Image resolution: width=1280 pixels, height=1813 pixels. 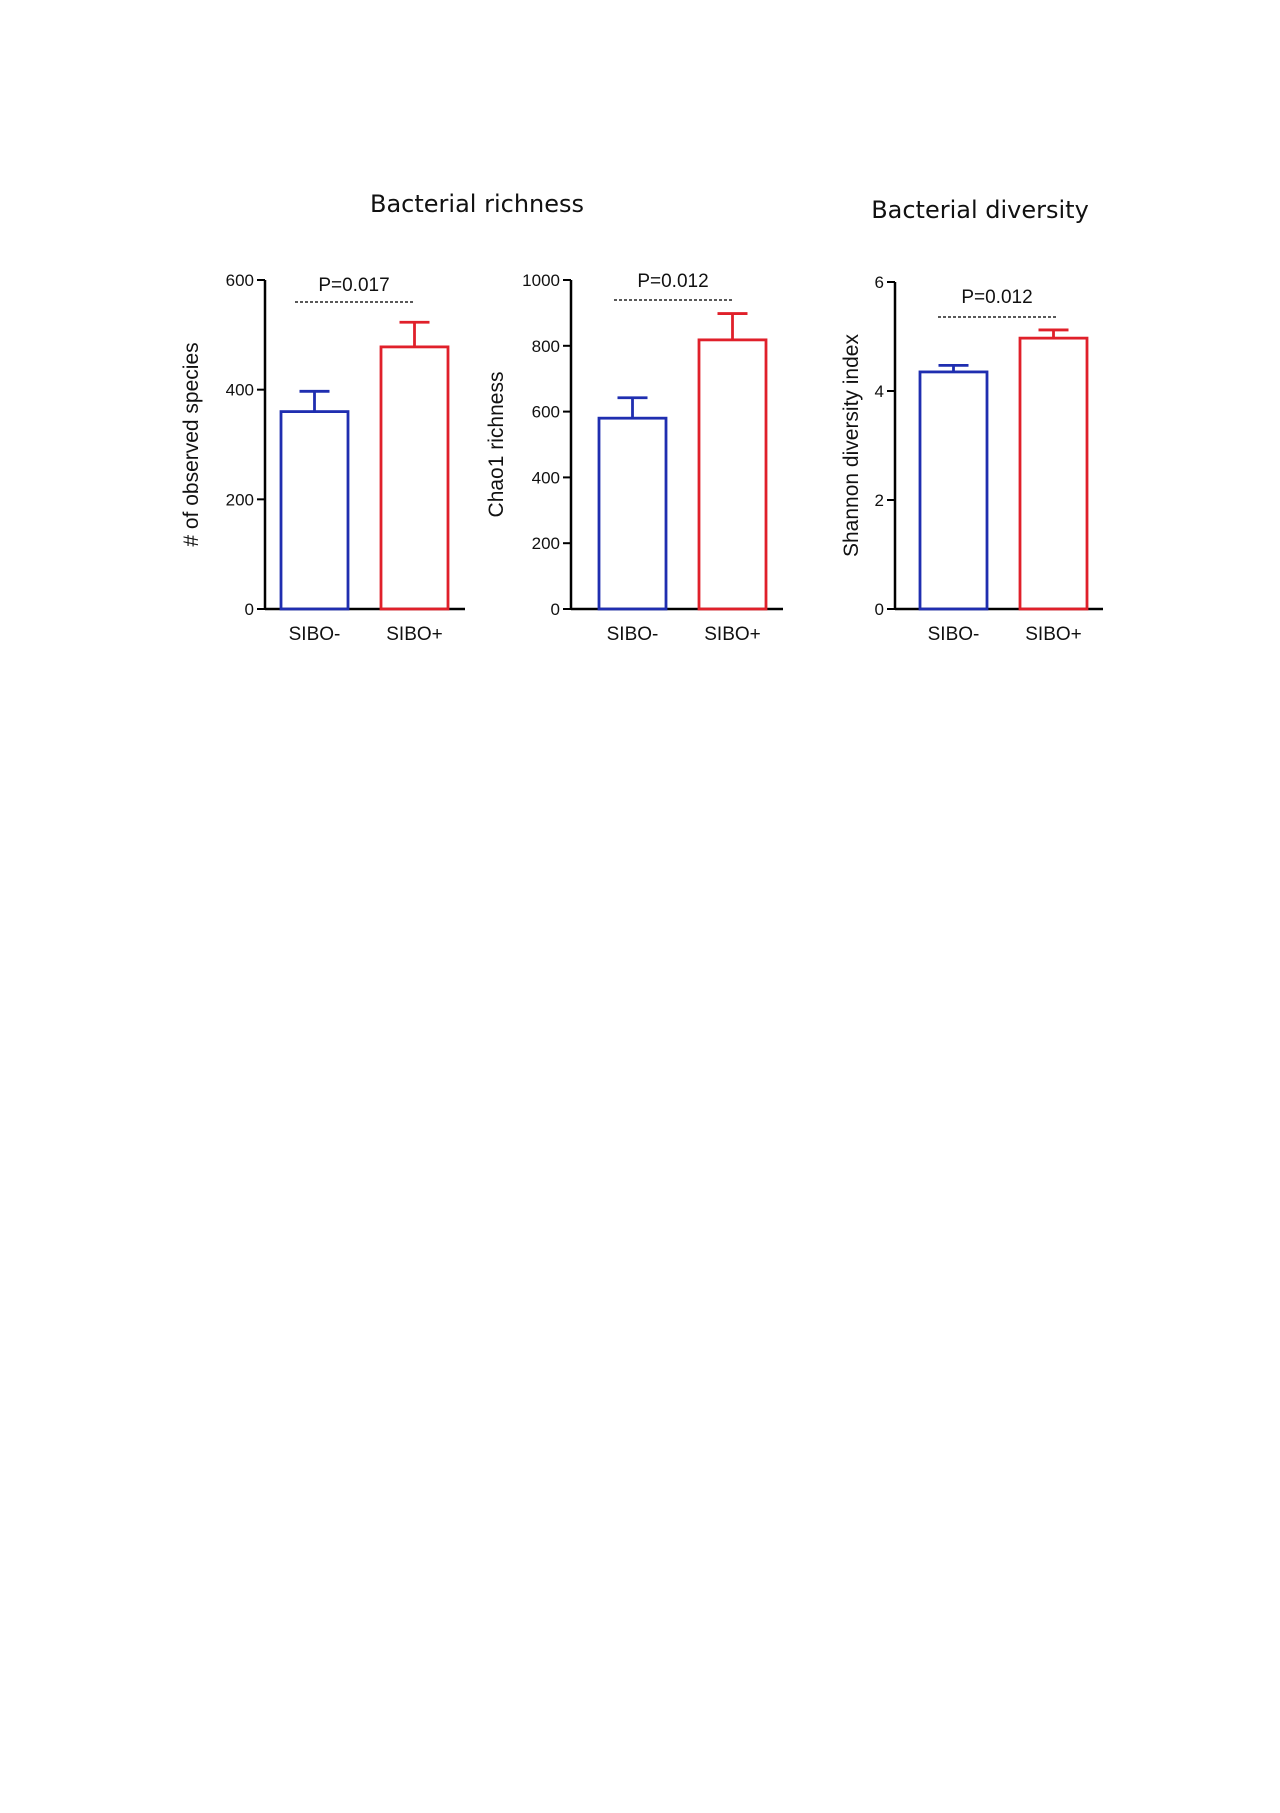 What do you see at coordinates (980, 210) in the screenshot?
I see `bacterial-diversity-heading: Bacterial diversity` at bounding box center [980, 210].